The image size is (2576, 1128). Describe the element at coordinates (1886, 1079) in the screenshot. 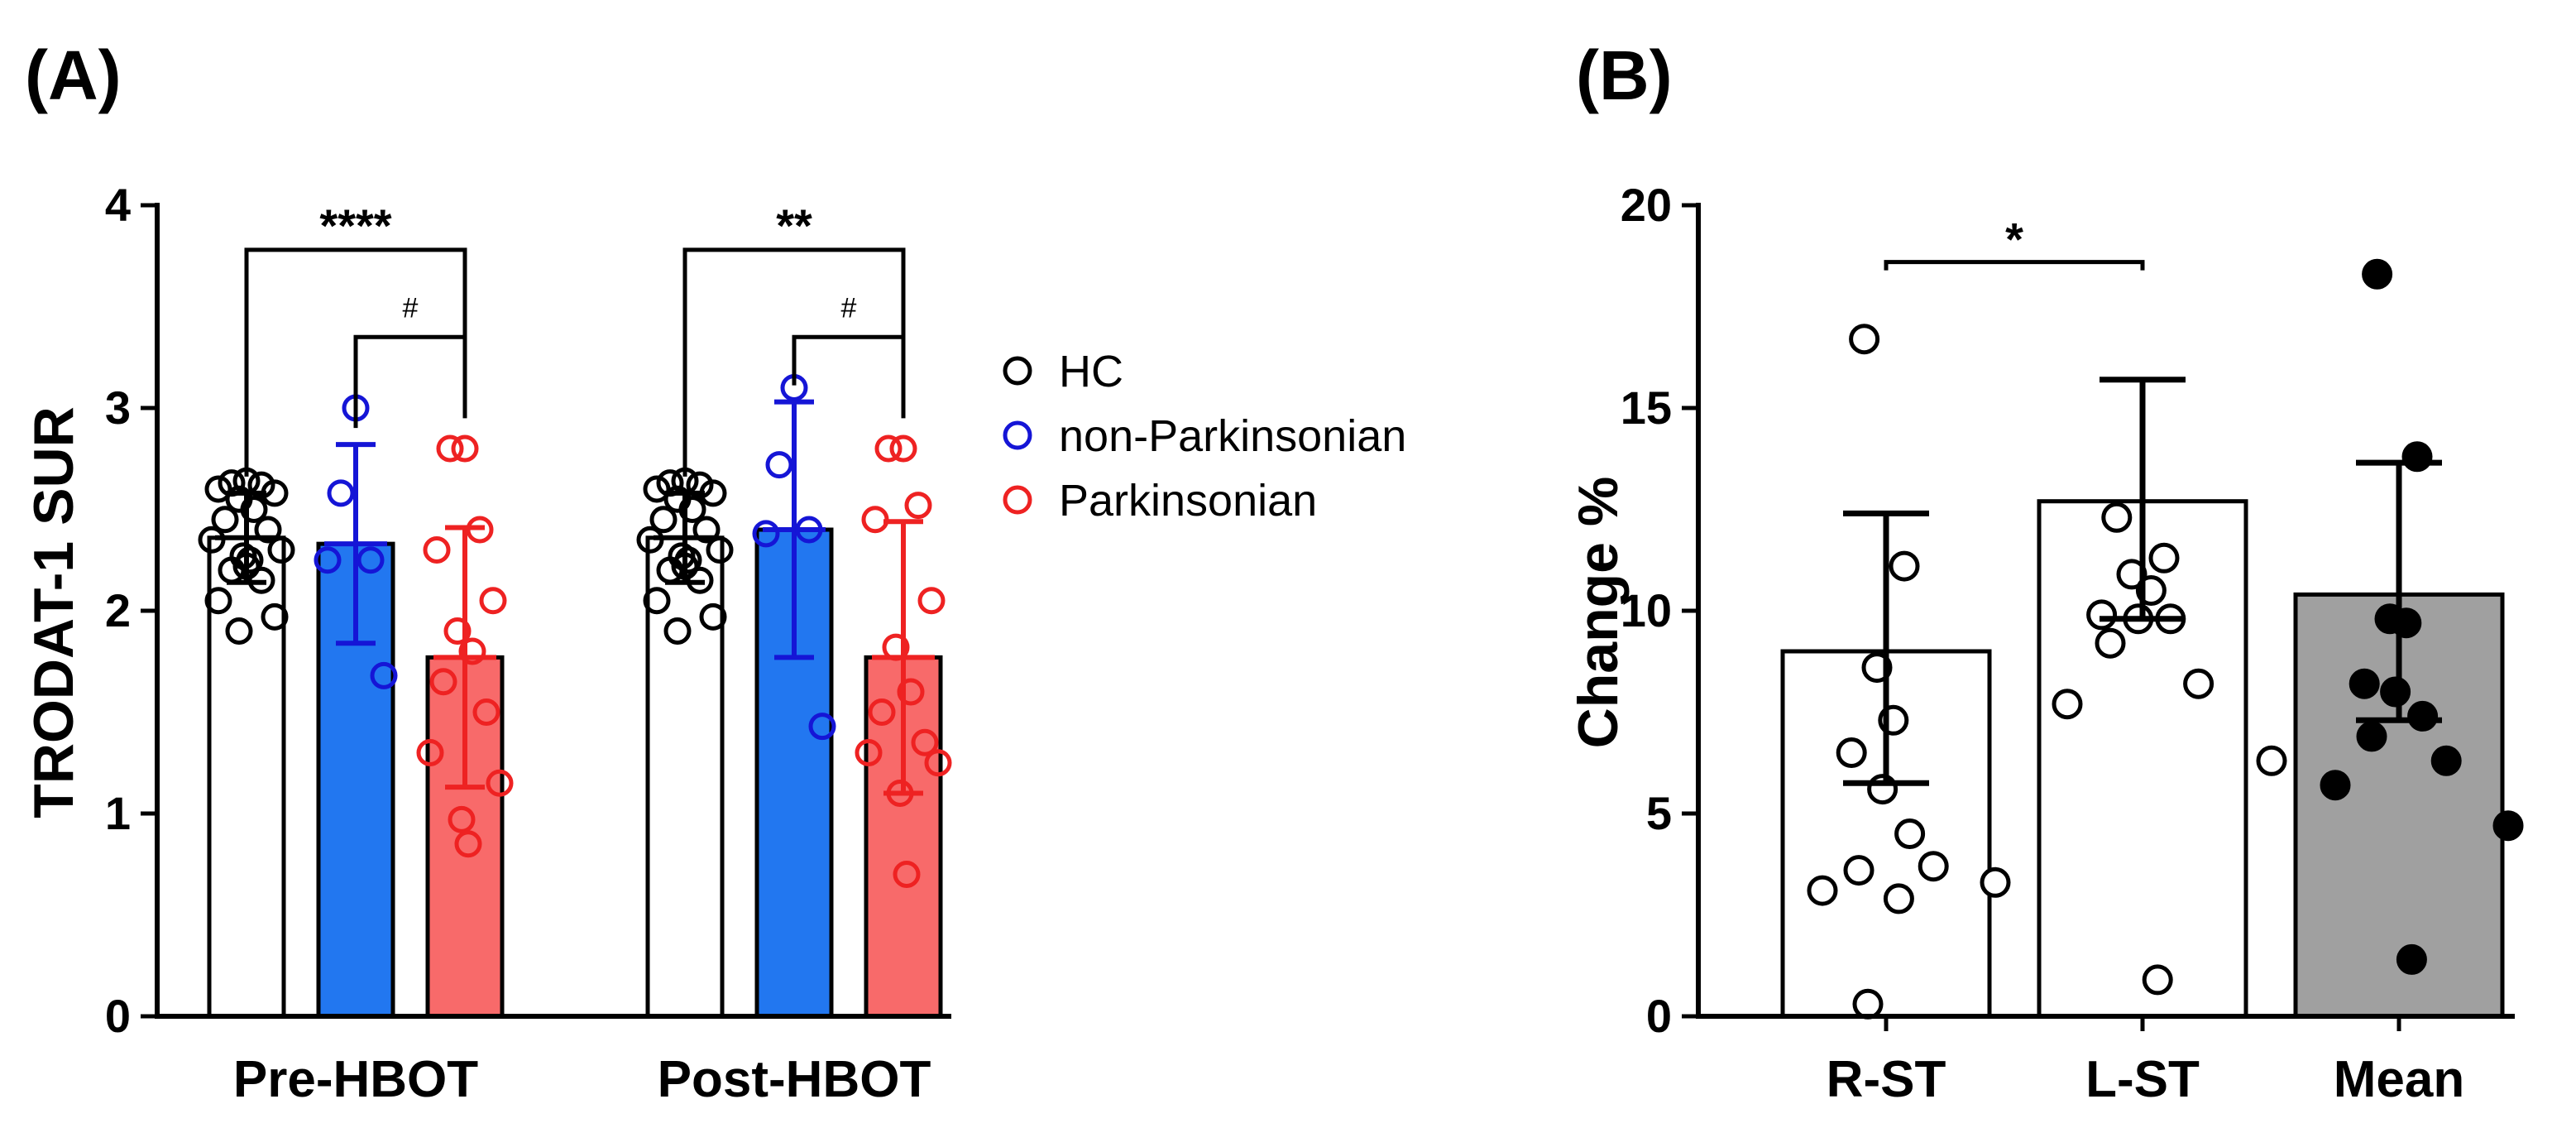

I see `panel-b-category-label: R-ST` at that location.